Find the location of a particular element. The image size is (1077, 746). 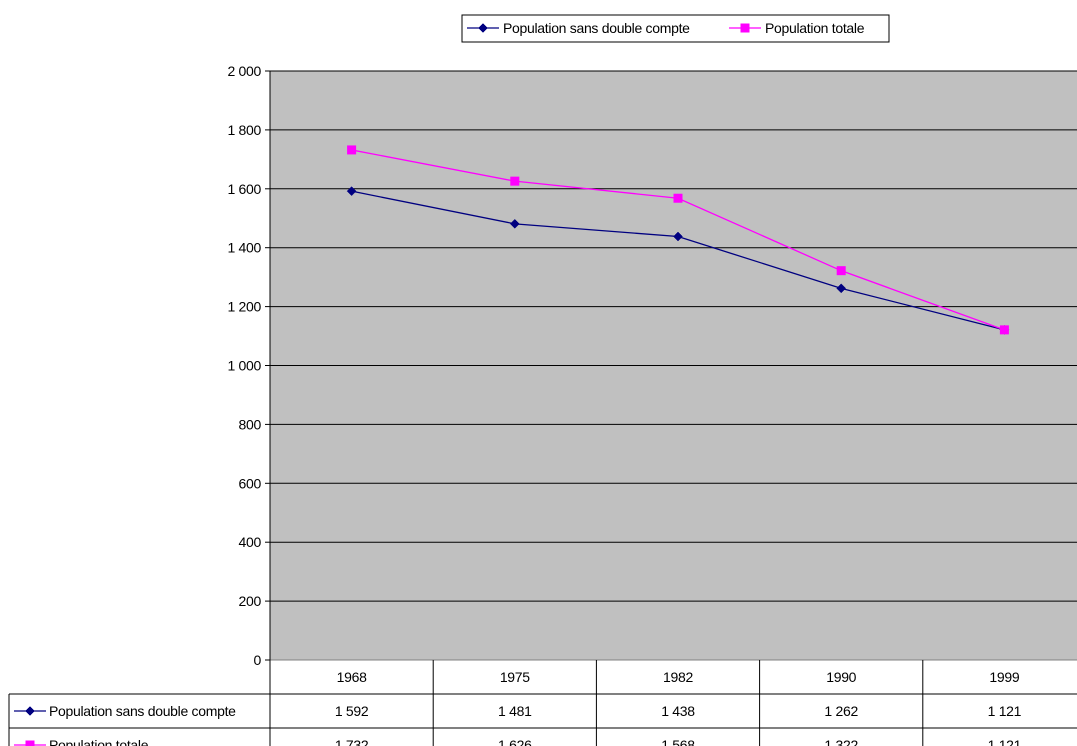

table-row-label: Population totale is located at coordinates (99, 741).